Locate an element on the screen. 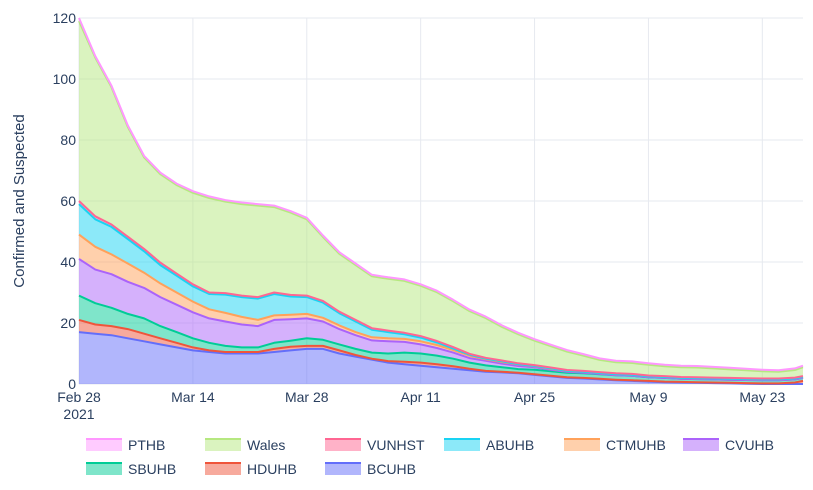 The height and width of the screenshot is (490, 813). x-tick-sublabel: 2021 is located at coordinates (78, 414).